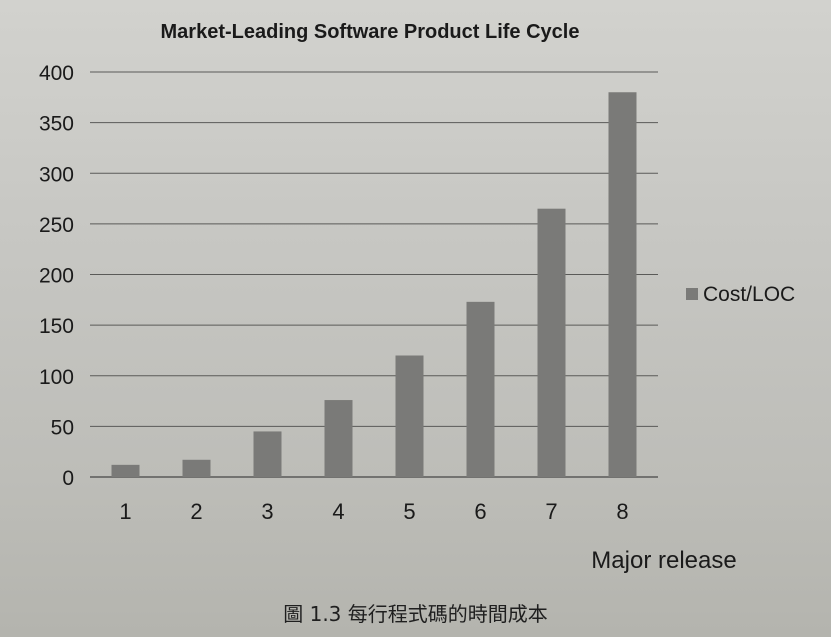 The width and height of the screenshot is (831, 637). Describe the element at coordinates (480, 511) in the screenshot. I see `x-tick-label: 6` at that location.